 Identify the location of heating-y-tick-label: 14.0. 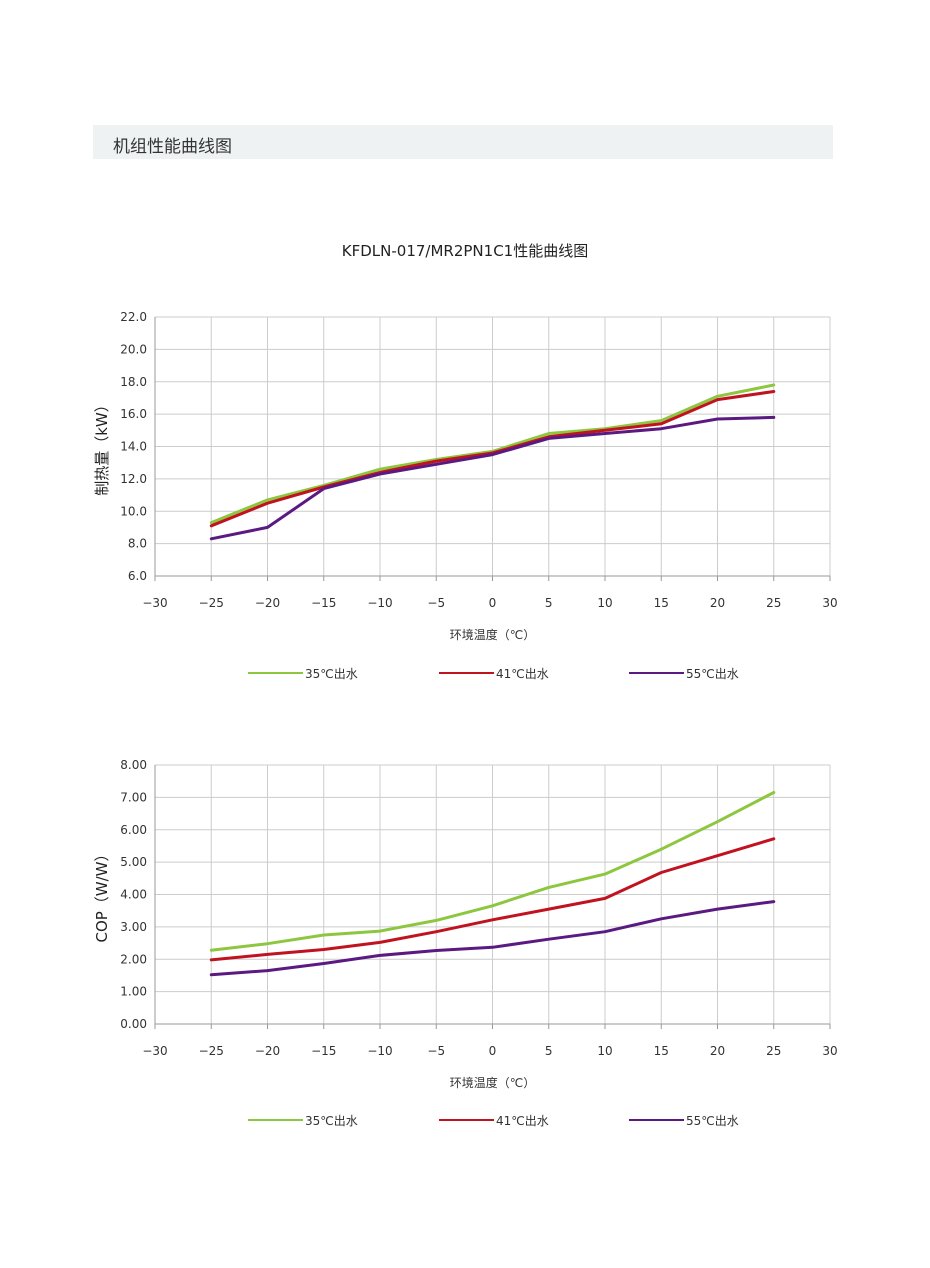
(133, 447).